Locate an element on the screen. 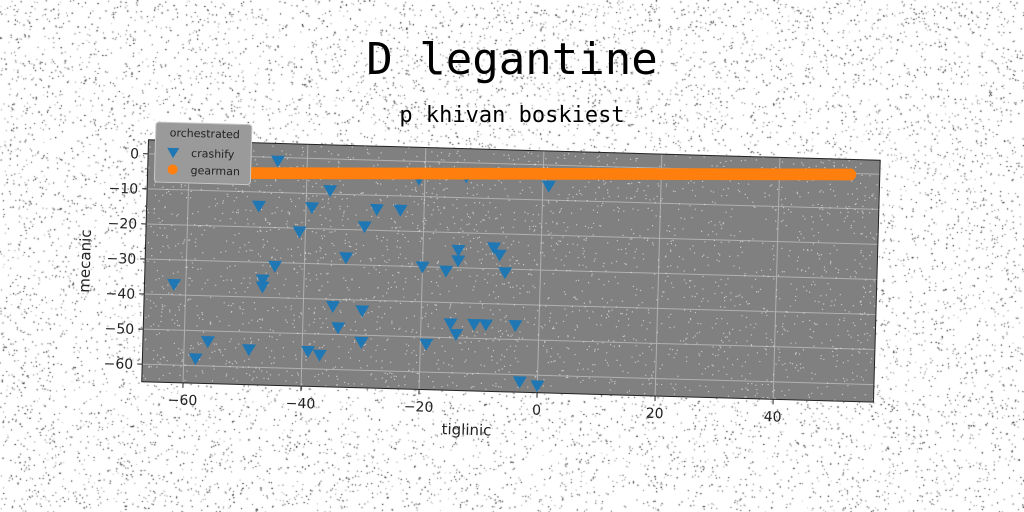 This screenshot has height=512, width=1024. chart-subtitle: p khivan boskiest is located at coordinates (512, 115).